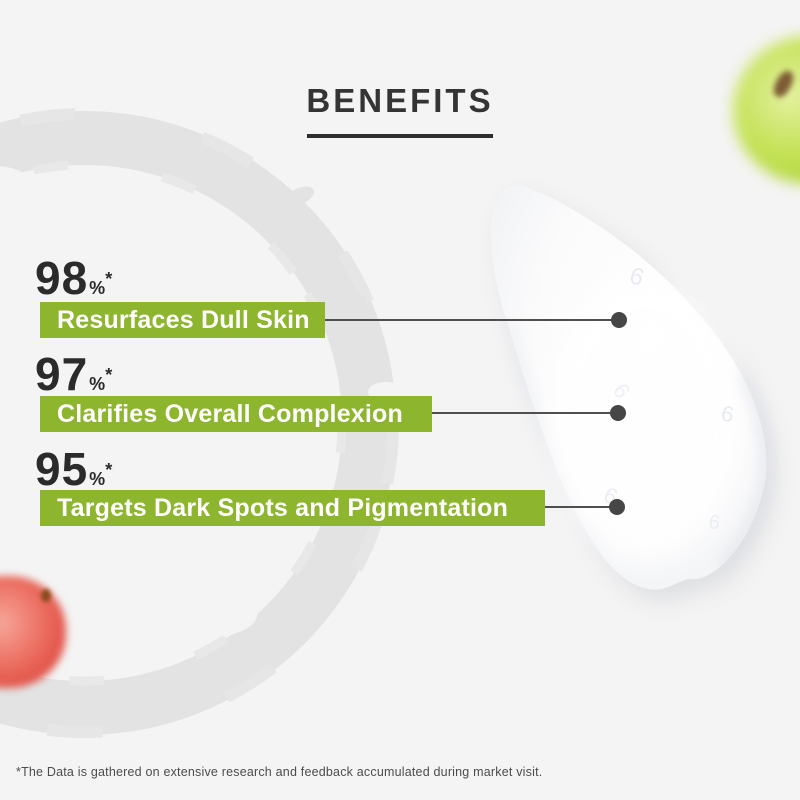  Describe the element at coordinates (292, 508) in the screenshot. I see `stat-label-band: Targets Dark Spots and Pigmentation` at that location.